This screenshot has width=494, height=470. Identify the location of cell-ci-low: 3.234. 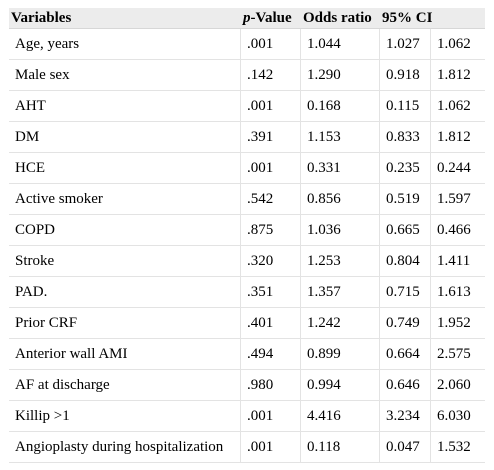
(405, 416).